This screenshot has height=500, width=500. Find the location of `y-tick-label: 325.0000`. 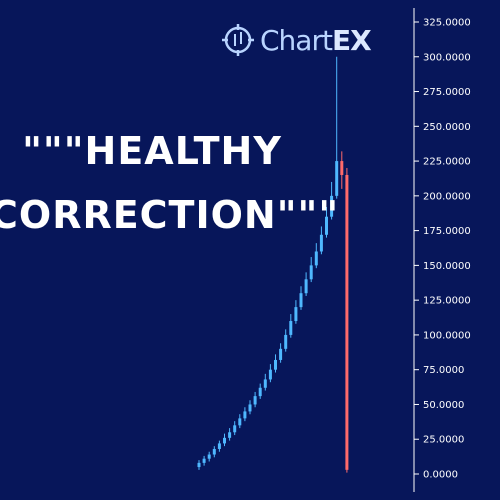

y-tick-label: 325.0000 is located at coordinates (447, 23).